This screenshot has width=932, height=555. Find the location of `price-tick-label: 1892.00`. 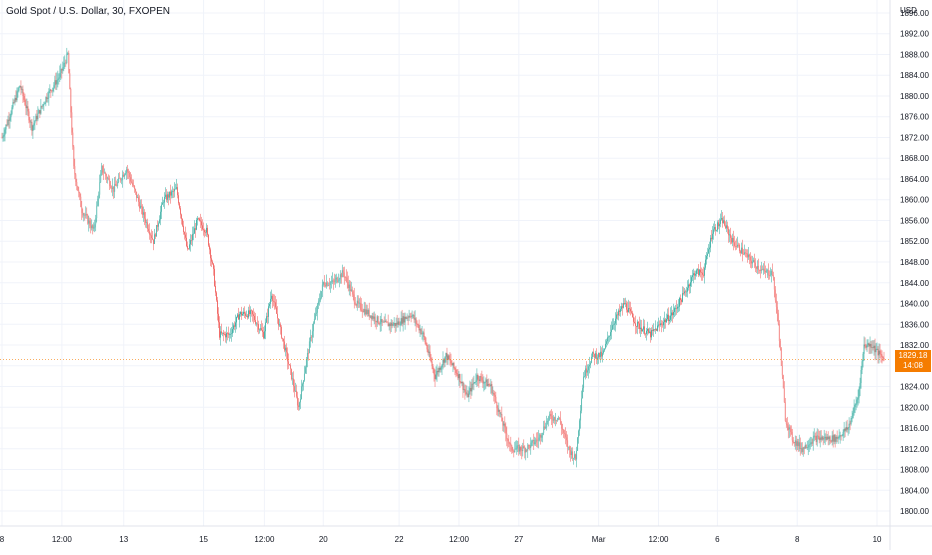

price-tick-label: 1892.00 is located at coordinates (914, 34).